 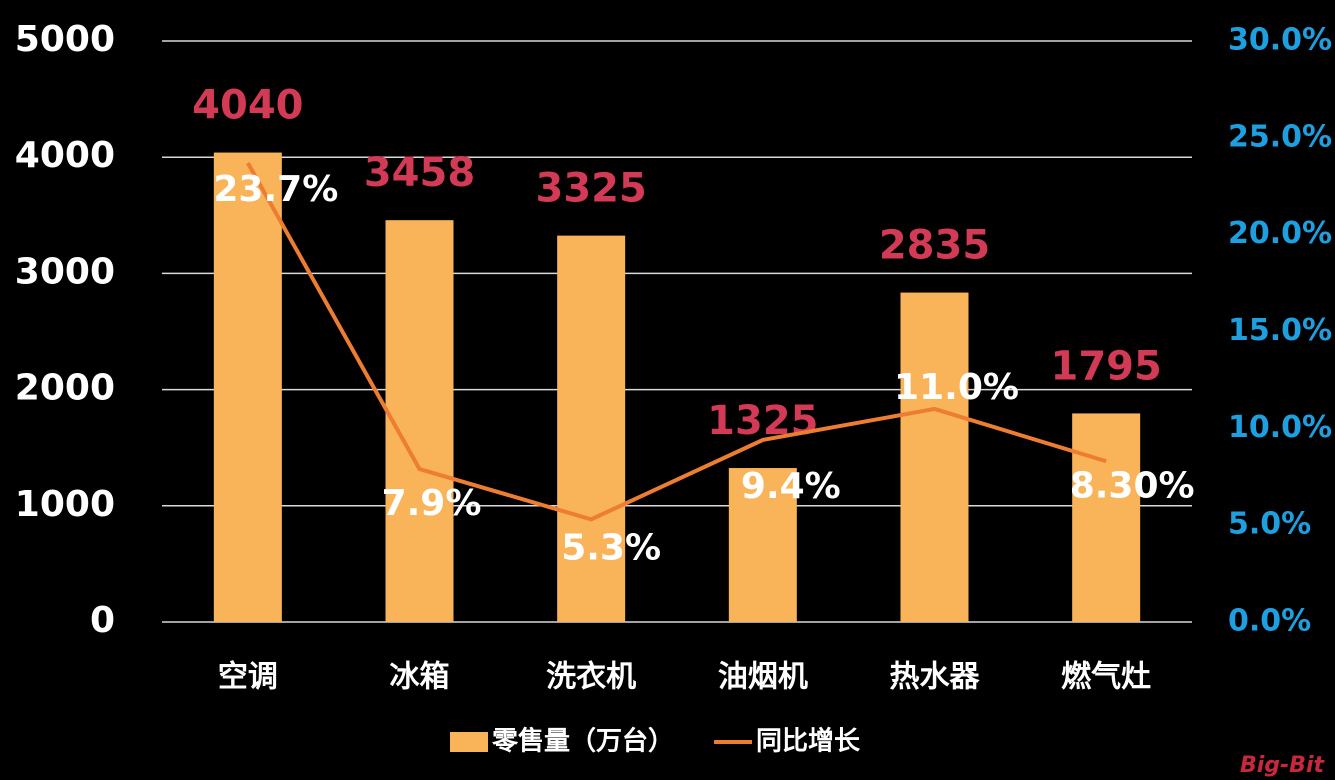 What do you see at coordinates (419, 173) in the screenshot?
I see `bar-value-label: 3458` at bounding box center [419, 173].